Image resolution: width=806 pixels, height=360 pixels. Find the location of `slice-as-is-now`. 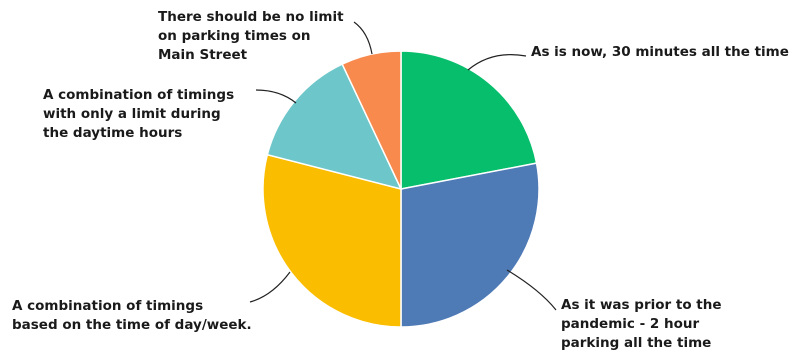

slice-as-is-now is located at coordinates (469, 120).